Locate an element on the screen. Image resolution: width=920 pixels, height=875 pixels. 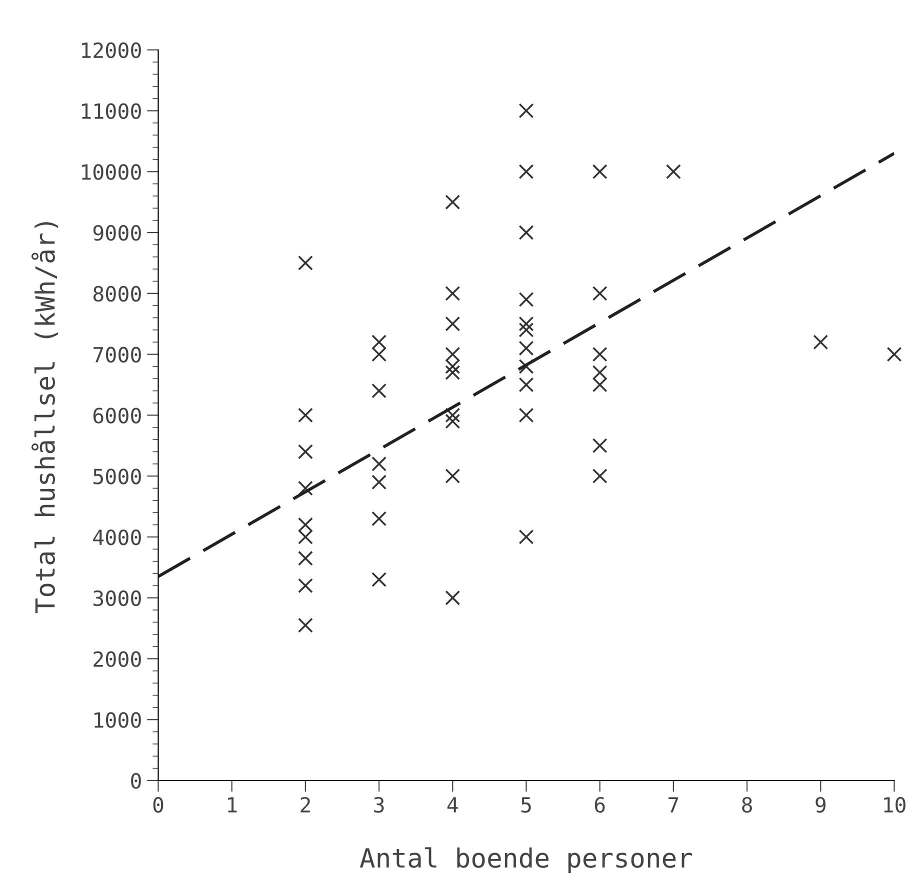
y-tick-label: 1000 is located at coordinates (117, 720).